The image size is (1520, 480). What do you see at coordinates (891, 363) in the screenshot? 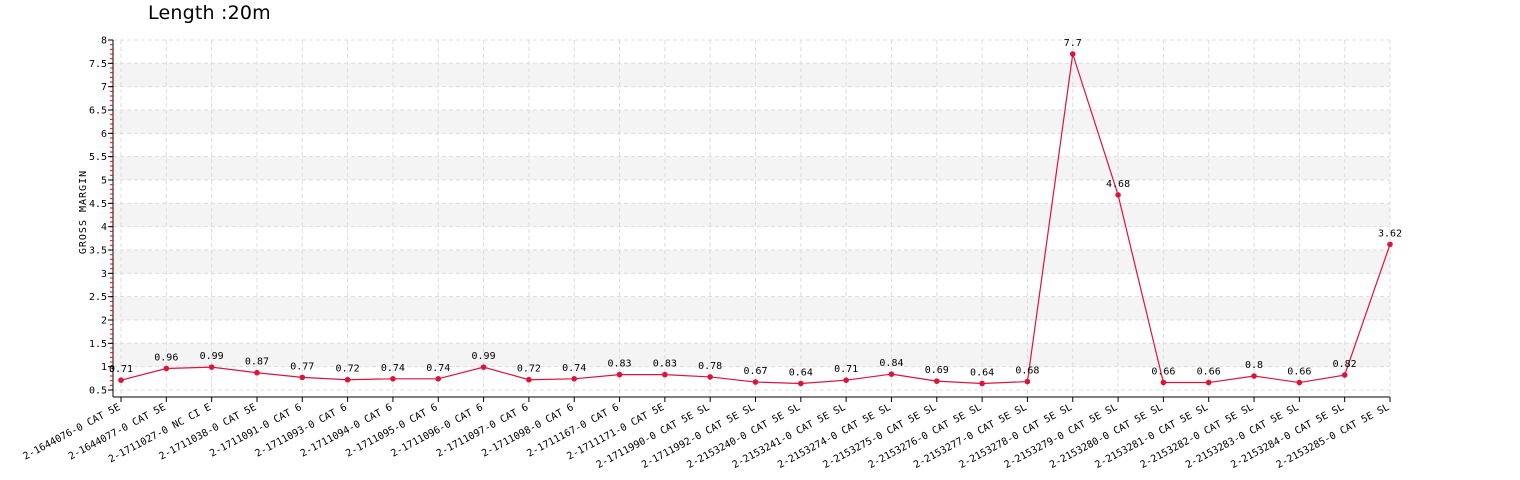
I see `data-label: 0.84` at bounding box center [891, 363].